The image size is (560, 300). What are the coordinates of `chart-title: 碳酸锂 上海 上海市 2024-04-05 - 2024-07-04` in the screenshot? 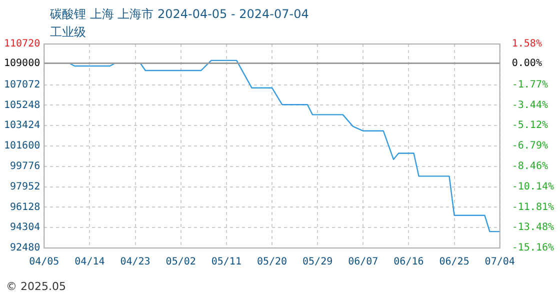 It's located at (179, 14).